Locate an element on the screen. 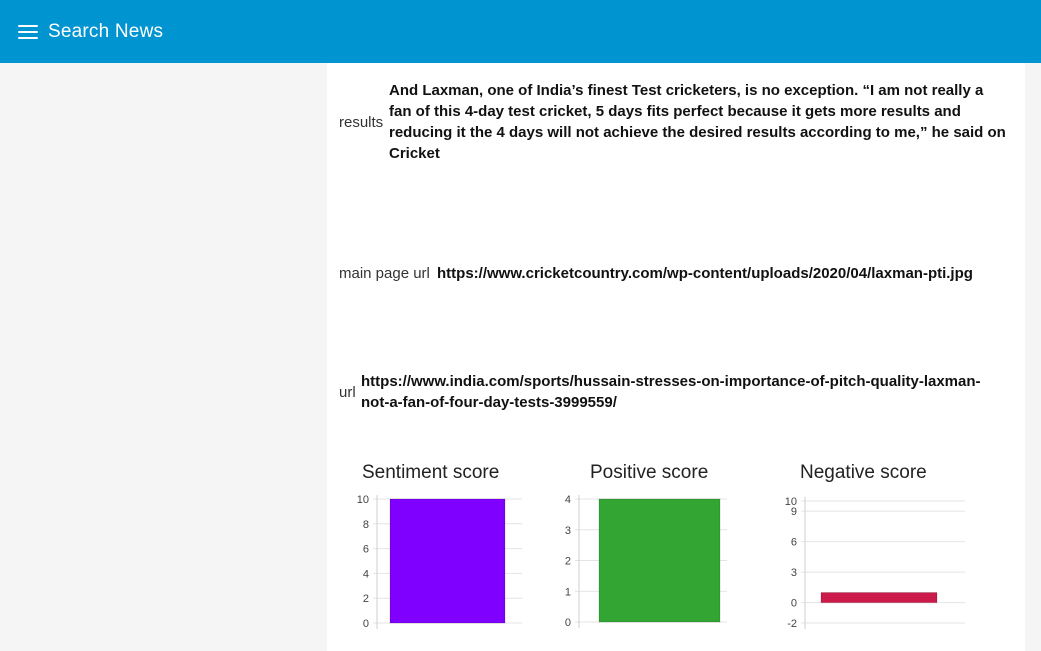  app-bar: Search News is located at coordinates (520, 31).